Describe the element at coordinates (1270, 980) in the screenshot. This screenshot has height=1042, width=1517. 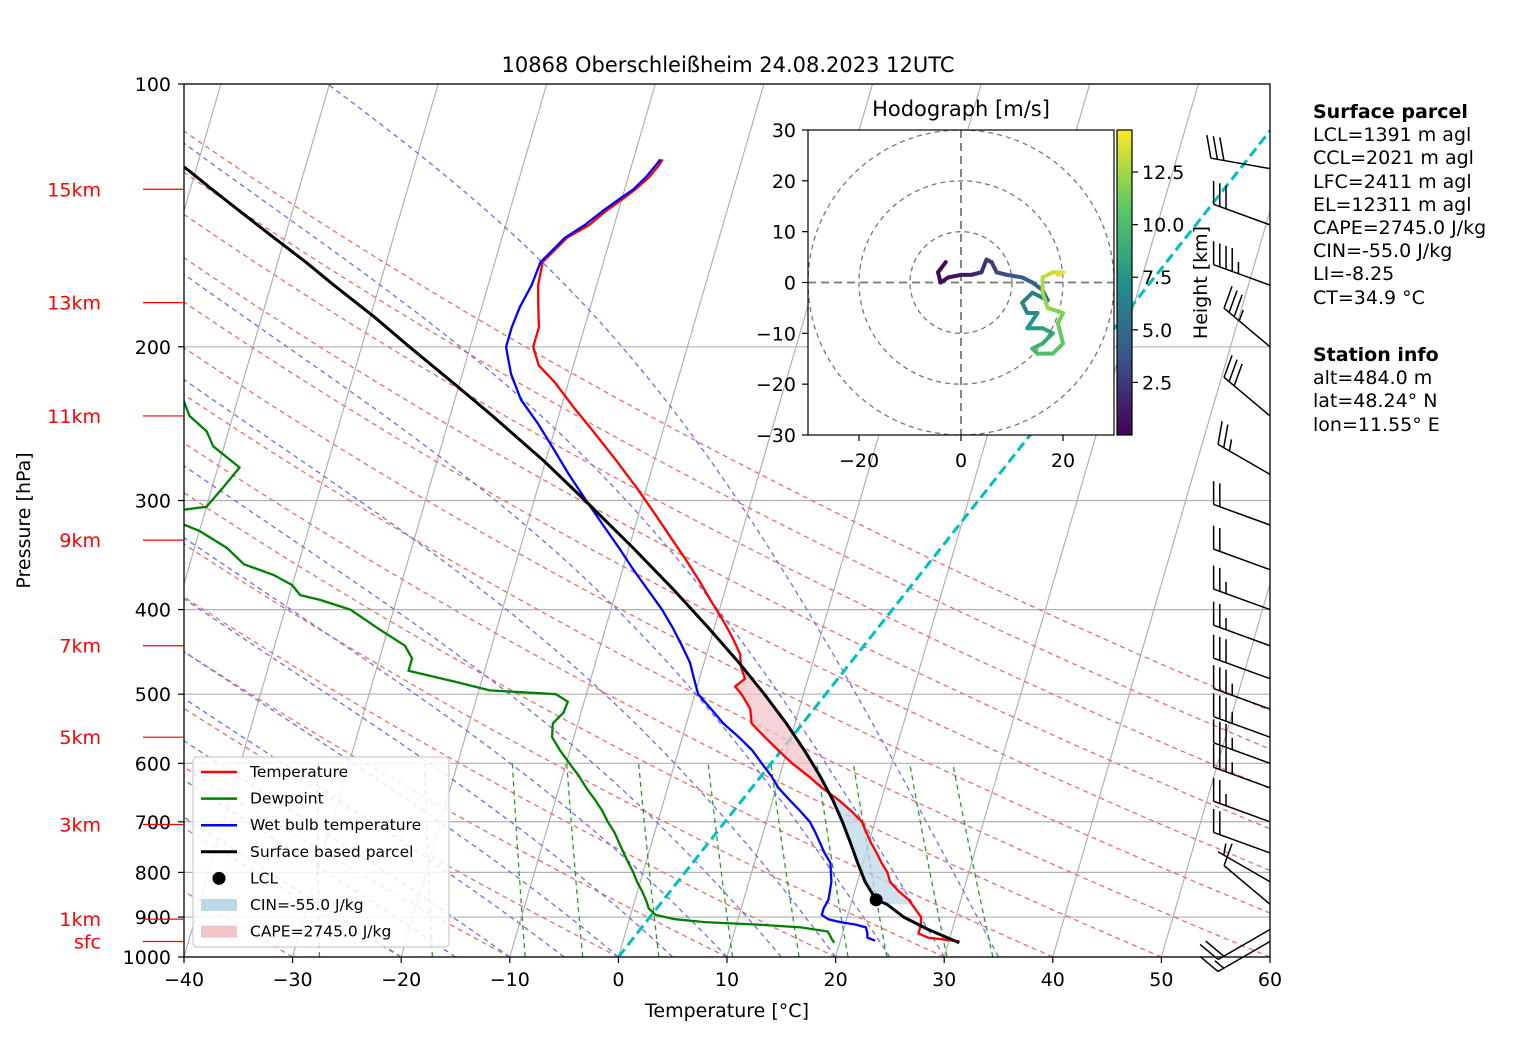
I see `x-tick-label: 60` at that location.